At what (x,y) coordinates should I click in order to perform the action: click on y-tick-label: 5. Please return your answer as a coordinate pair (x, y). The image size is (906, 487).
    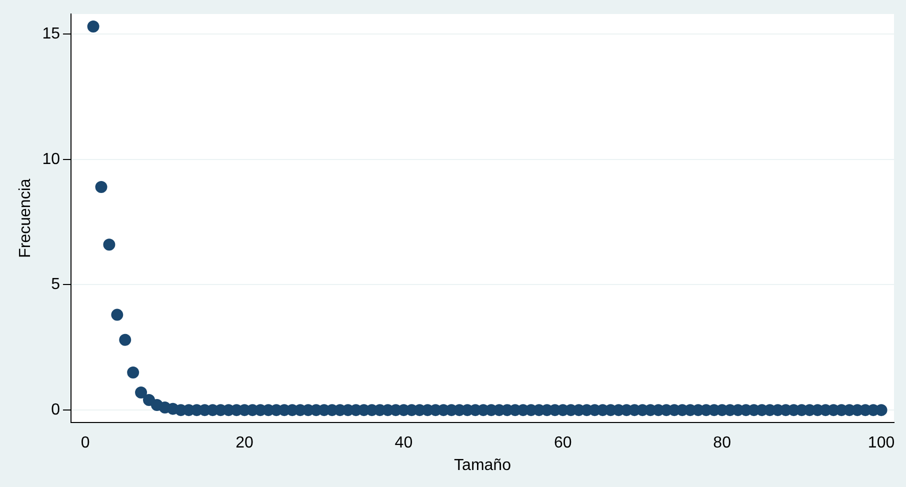
    Looking at the image, I should click on (55, 285).